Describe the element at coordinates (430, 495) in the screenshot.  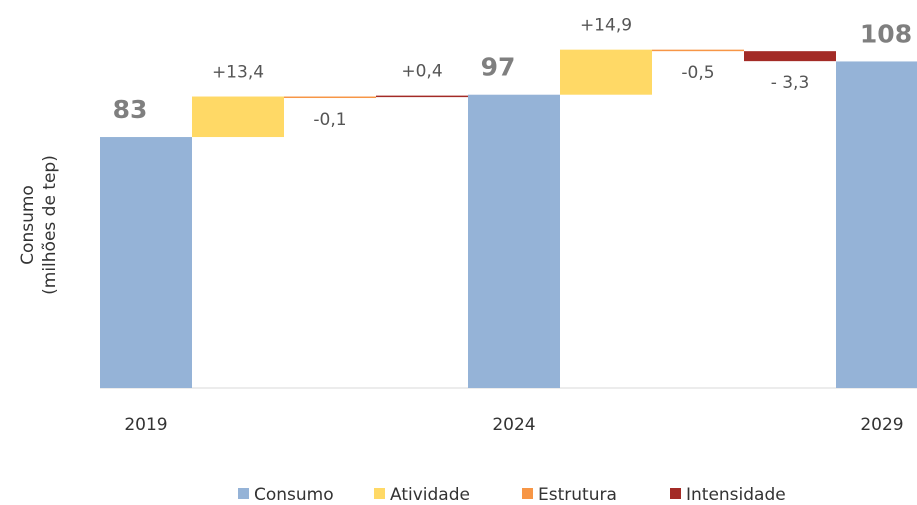
I see `legend-label: Atividade` at that location.